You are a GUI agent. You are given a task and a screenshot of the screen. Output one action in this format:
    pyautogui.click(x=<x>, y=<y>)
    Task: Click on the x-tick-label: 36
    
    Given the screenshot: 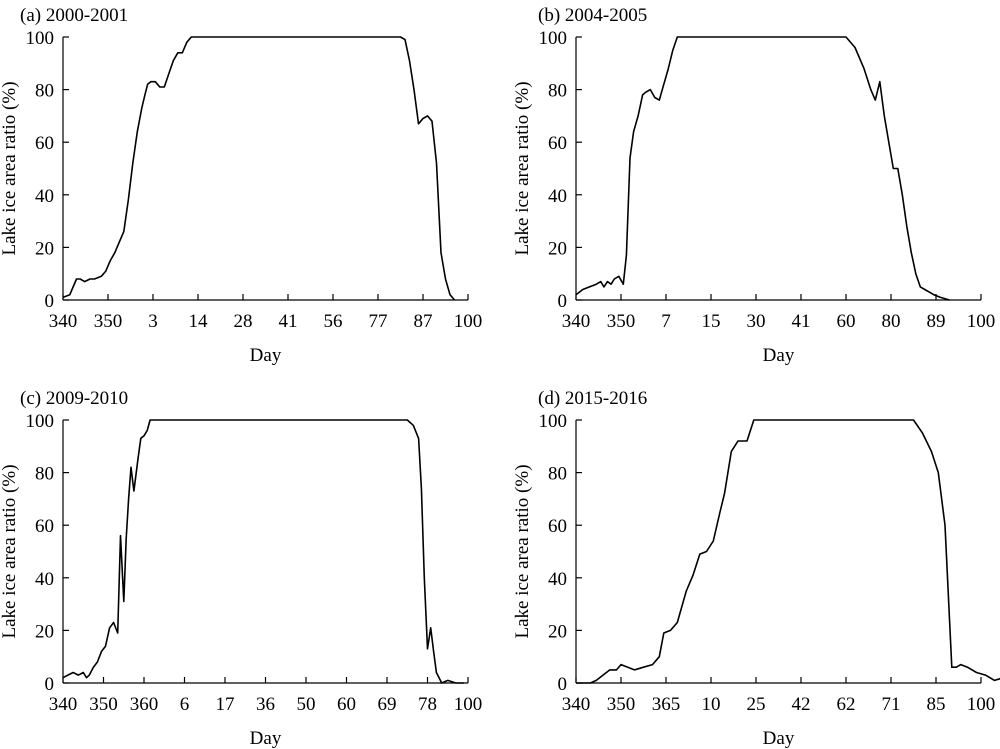 What is the action you would take?
    pyautogui.click(x=265, y=704)
    